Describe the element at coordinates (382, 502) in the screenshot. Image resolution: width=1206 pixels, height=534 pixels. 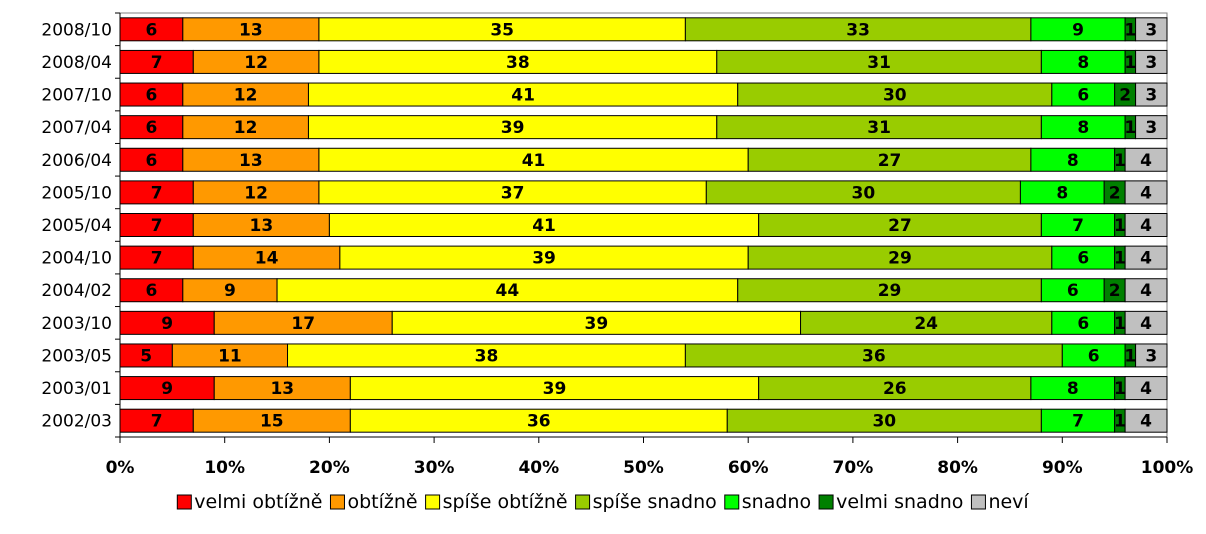
I see `legend-label: obtížně` at that location.